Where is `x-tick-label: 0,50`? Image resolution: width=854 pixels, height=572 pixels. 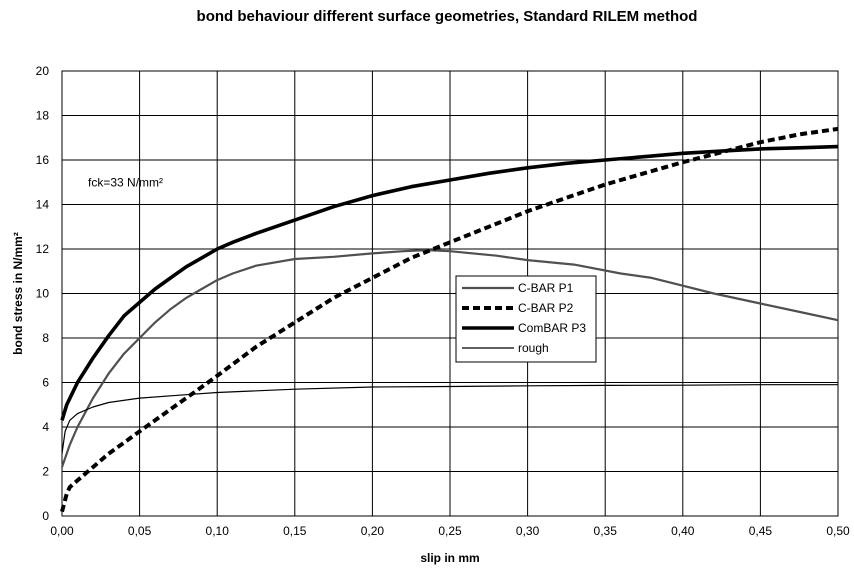
x-tick-label: 0,50 is located at coordinates (838, 531).